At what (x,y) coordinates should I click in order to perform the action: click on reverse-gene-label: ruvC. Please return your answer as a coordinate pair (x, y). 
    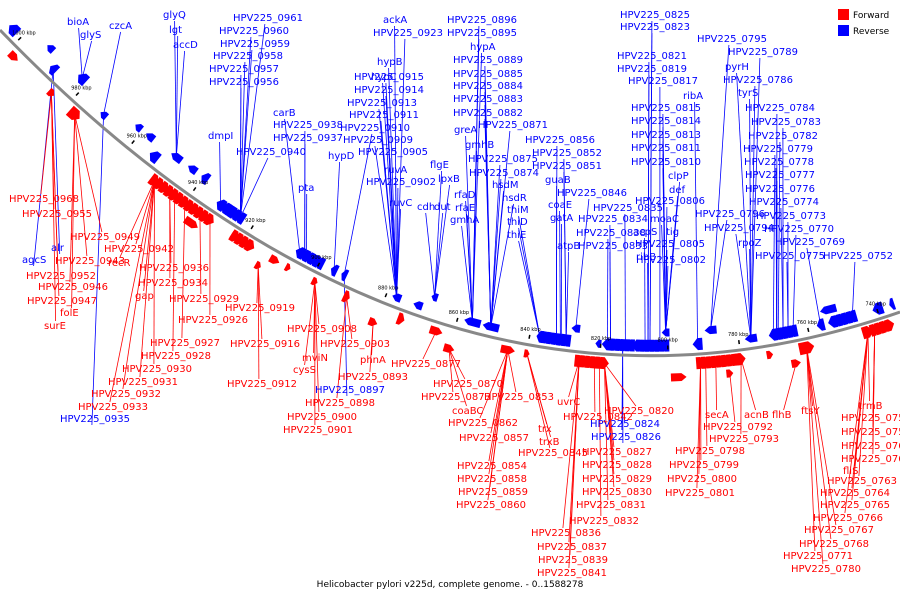
    Looking at the image, I should click on (400, 203).